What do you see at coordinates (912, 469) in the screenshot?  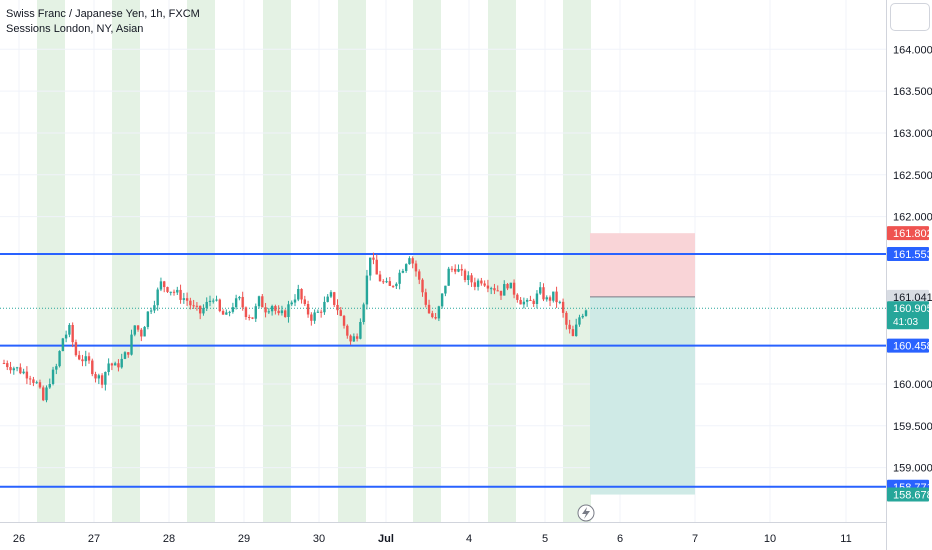 I see `y-tick-label: 159.000` at bounding box center [912, 469].